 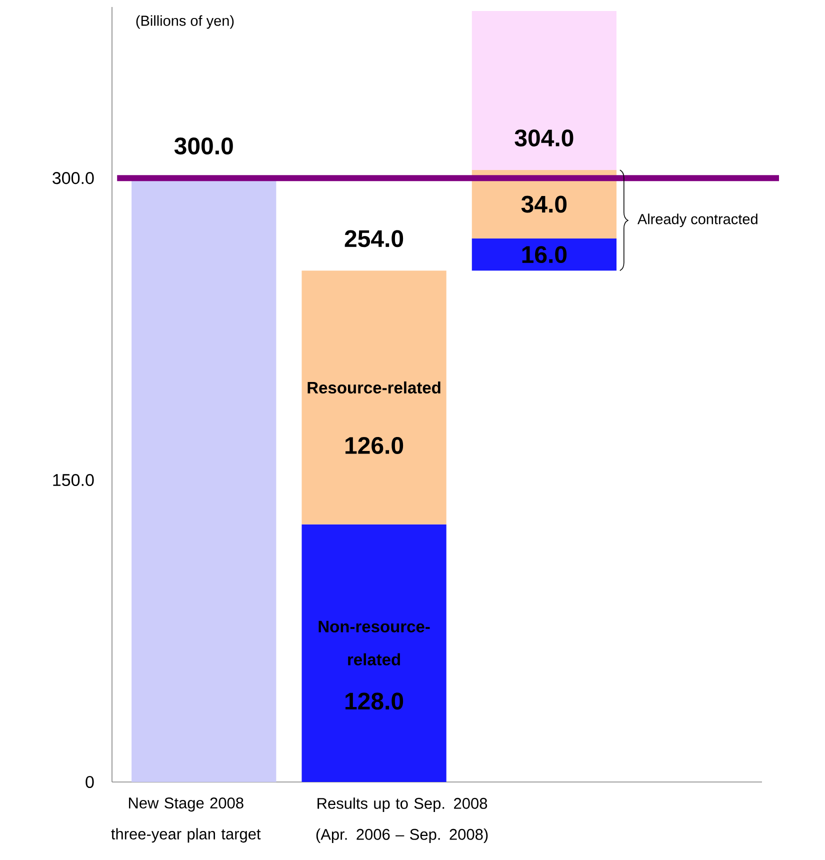 I want to click on y-tick-label: 0, so click(x=90, y=782).